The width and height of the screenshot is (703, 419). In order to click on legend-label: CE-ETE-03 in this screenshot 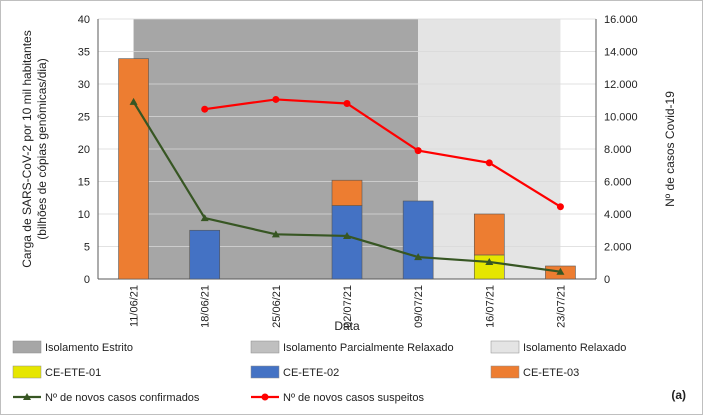, I will do `click(551, 373)`.